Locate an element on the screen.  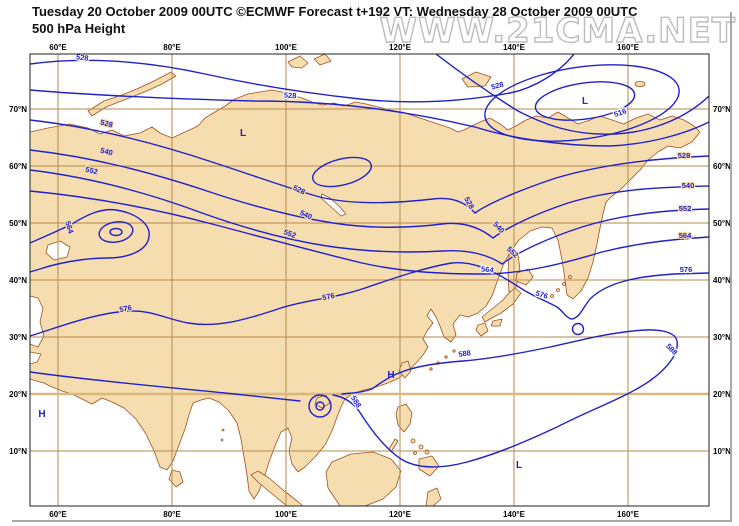
contour-closed-oval-mongolia is located at coordinates (342, 172).